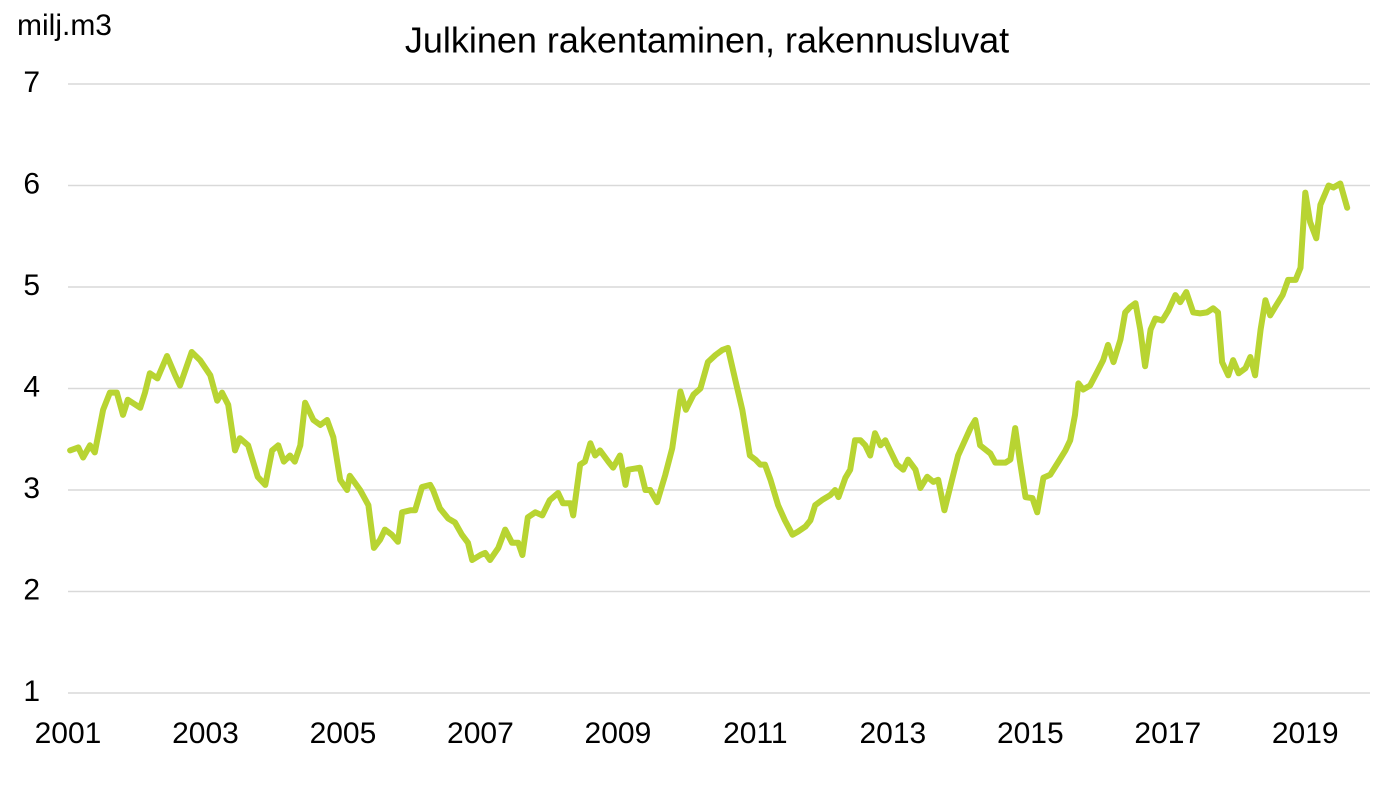  I want to click on x-tick-label: 2005, so click(343, 733).